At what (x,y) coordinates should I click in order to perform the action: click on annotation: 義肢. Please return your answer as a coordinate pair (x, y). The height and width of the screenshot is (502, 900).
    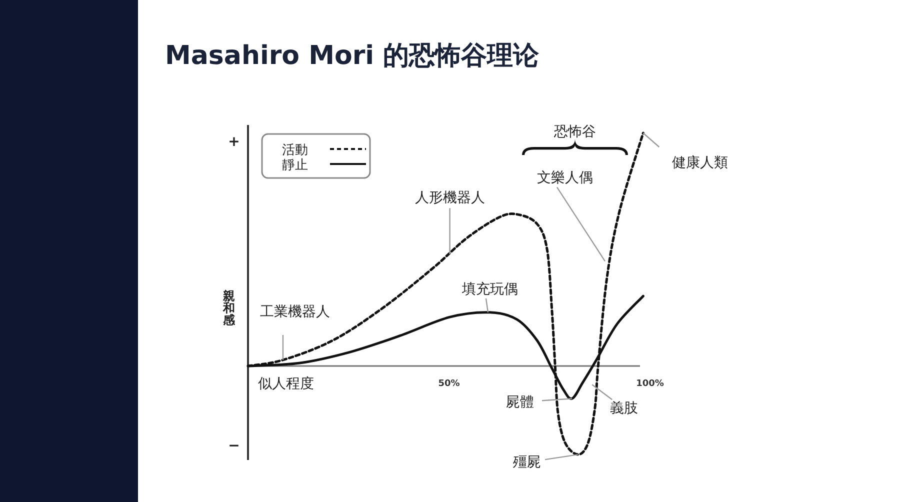
    Looking at the image, I should click on (624, 408).